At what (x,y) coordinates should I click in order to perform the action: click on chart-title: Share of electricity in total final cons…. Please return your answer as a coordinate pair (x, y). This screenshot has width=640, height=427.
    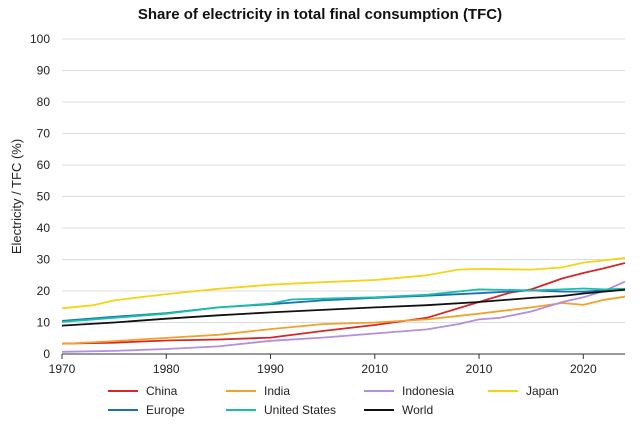
    Looking at the image, I should click on (320, 14).